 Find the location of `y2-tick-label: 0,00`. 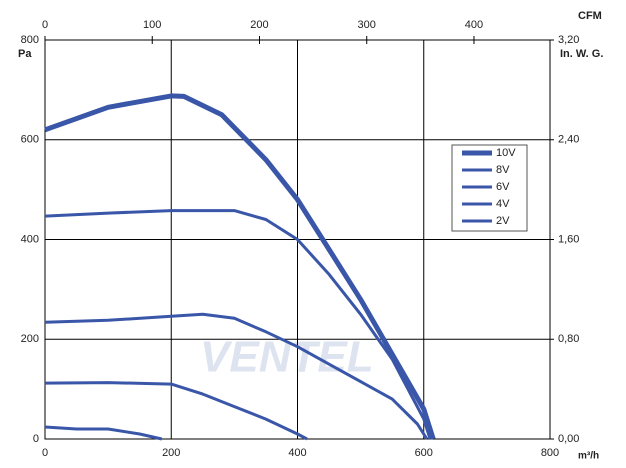

y2-tick-label: 0,00 is located at coordinates (568, 439).